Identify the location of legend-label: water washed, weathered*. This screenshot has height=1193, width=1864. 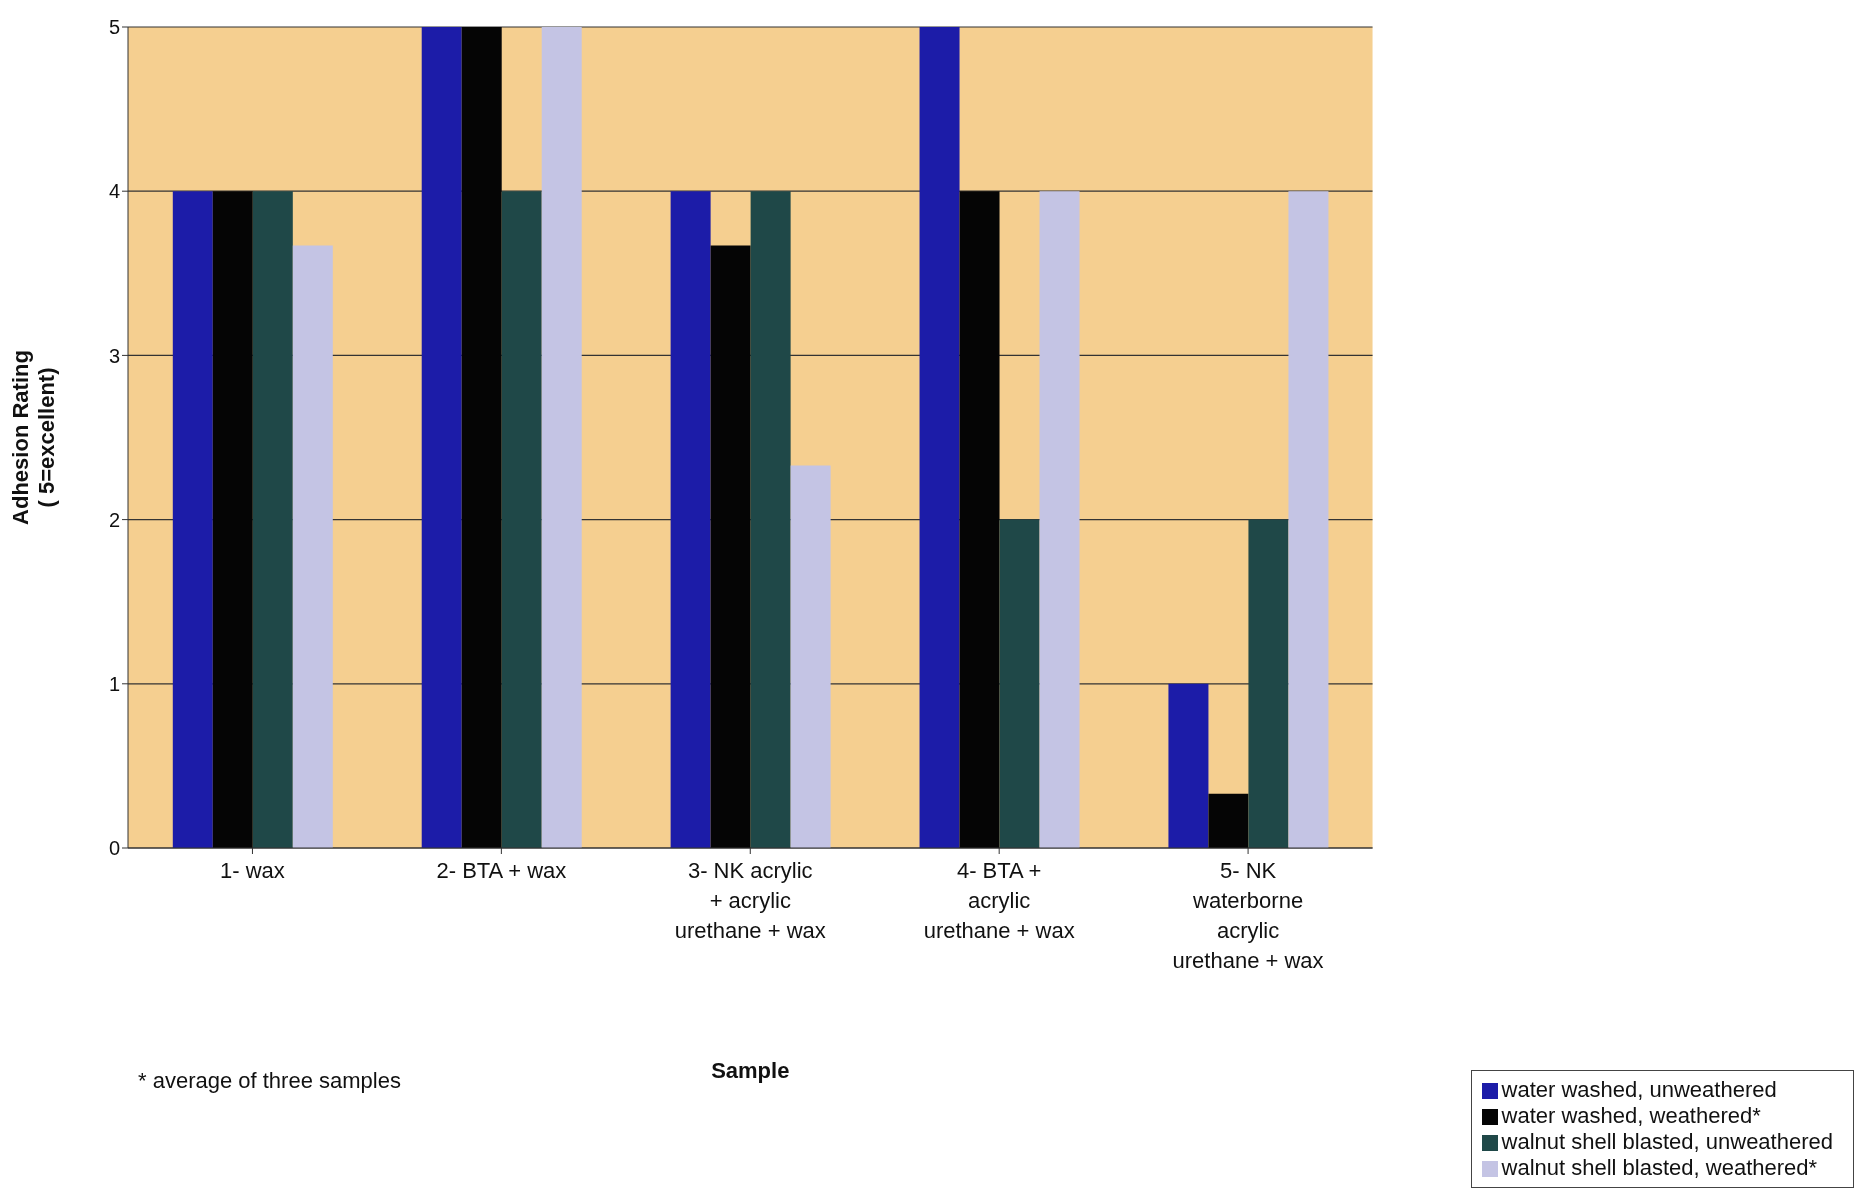
(1631, 1115).